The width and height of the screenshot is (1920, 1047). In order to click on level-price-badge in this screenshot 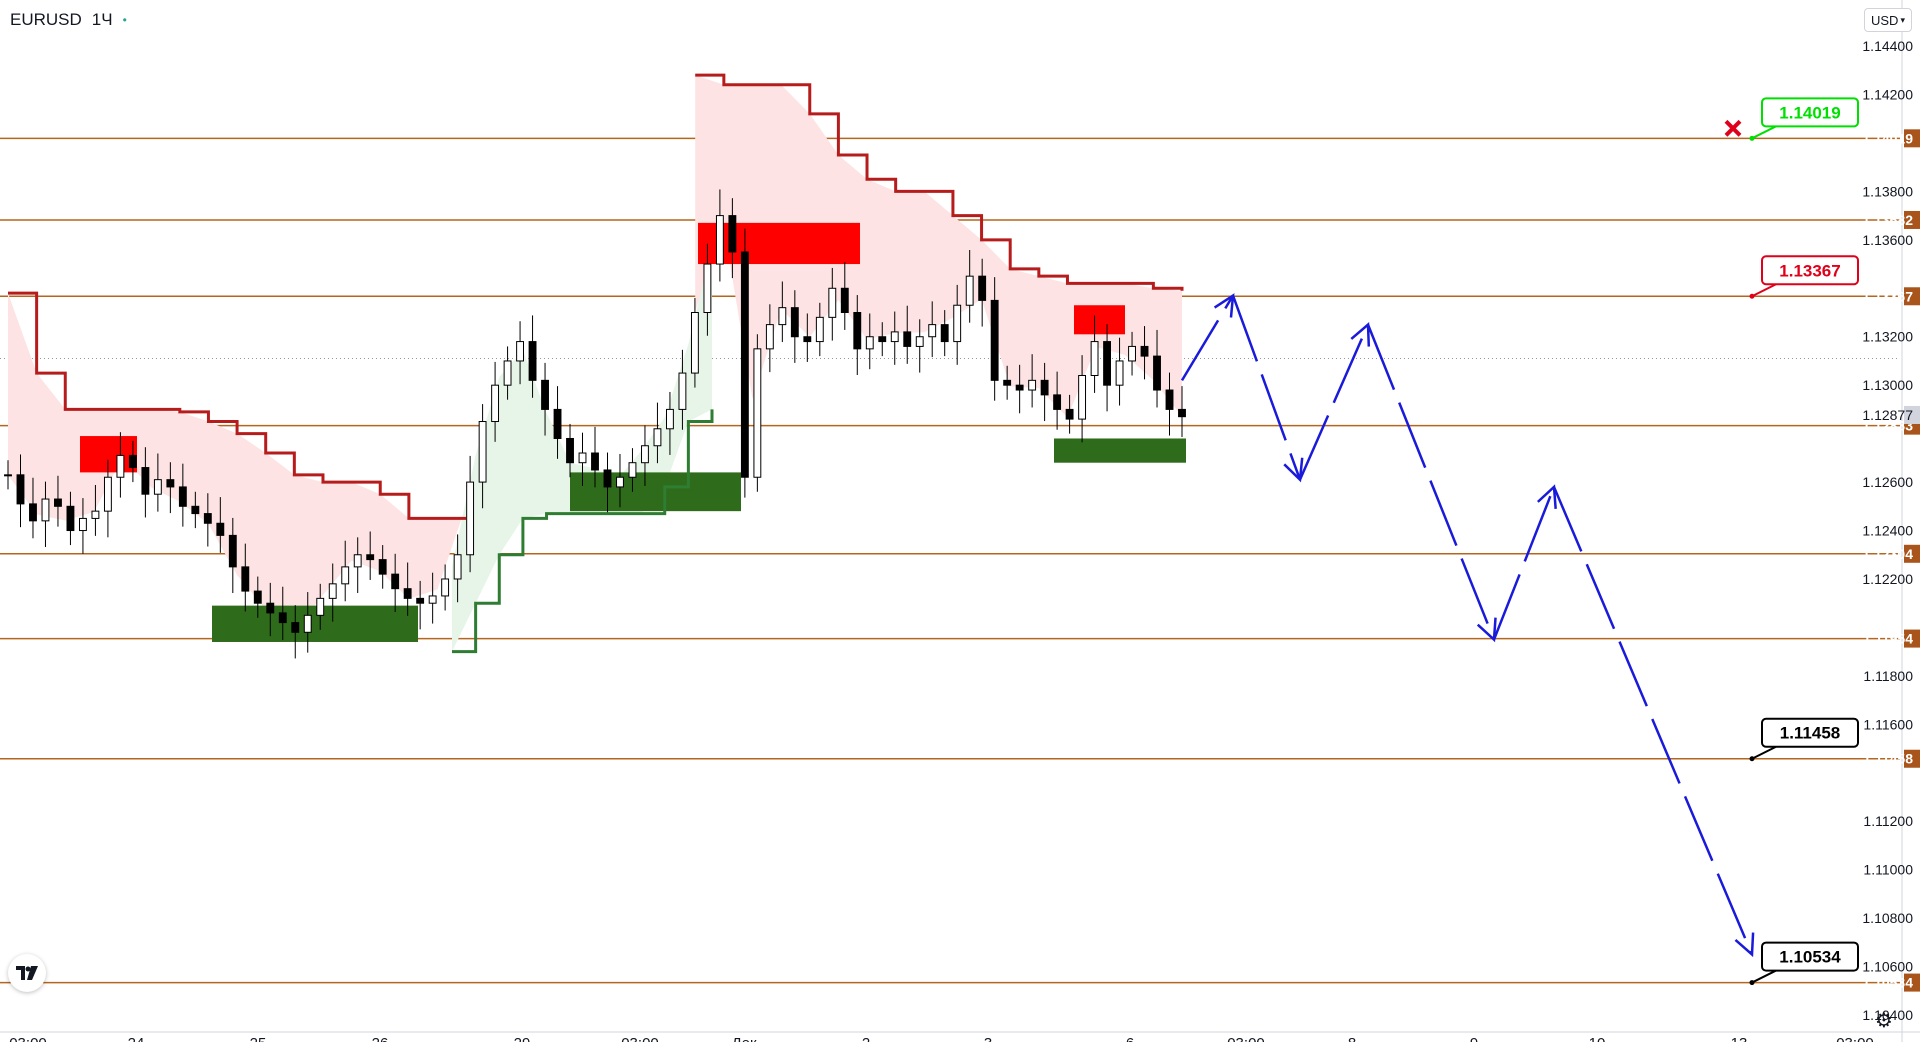, I will do `click(1912, 553)`.